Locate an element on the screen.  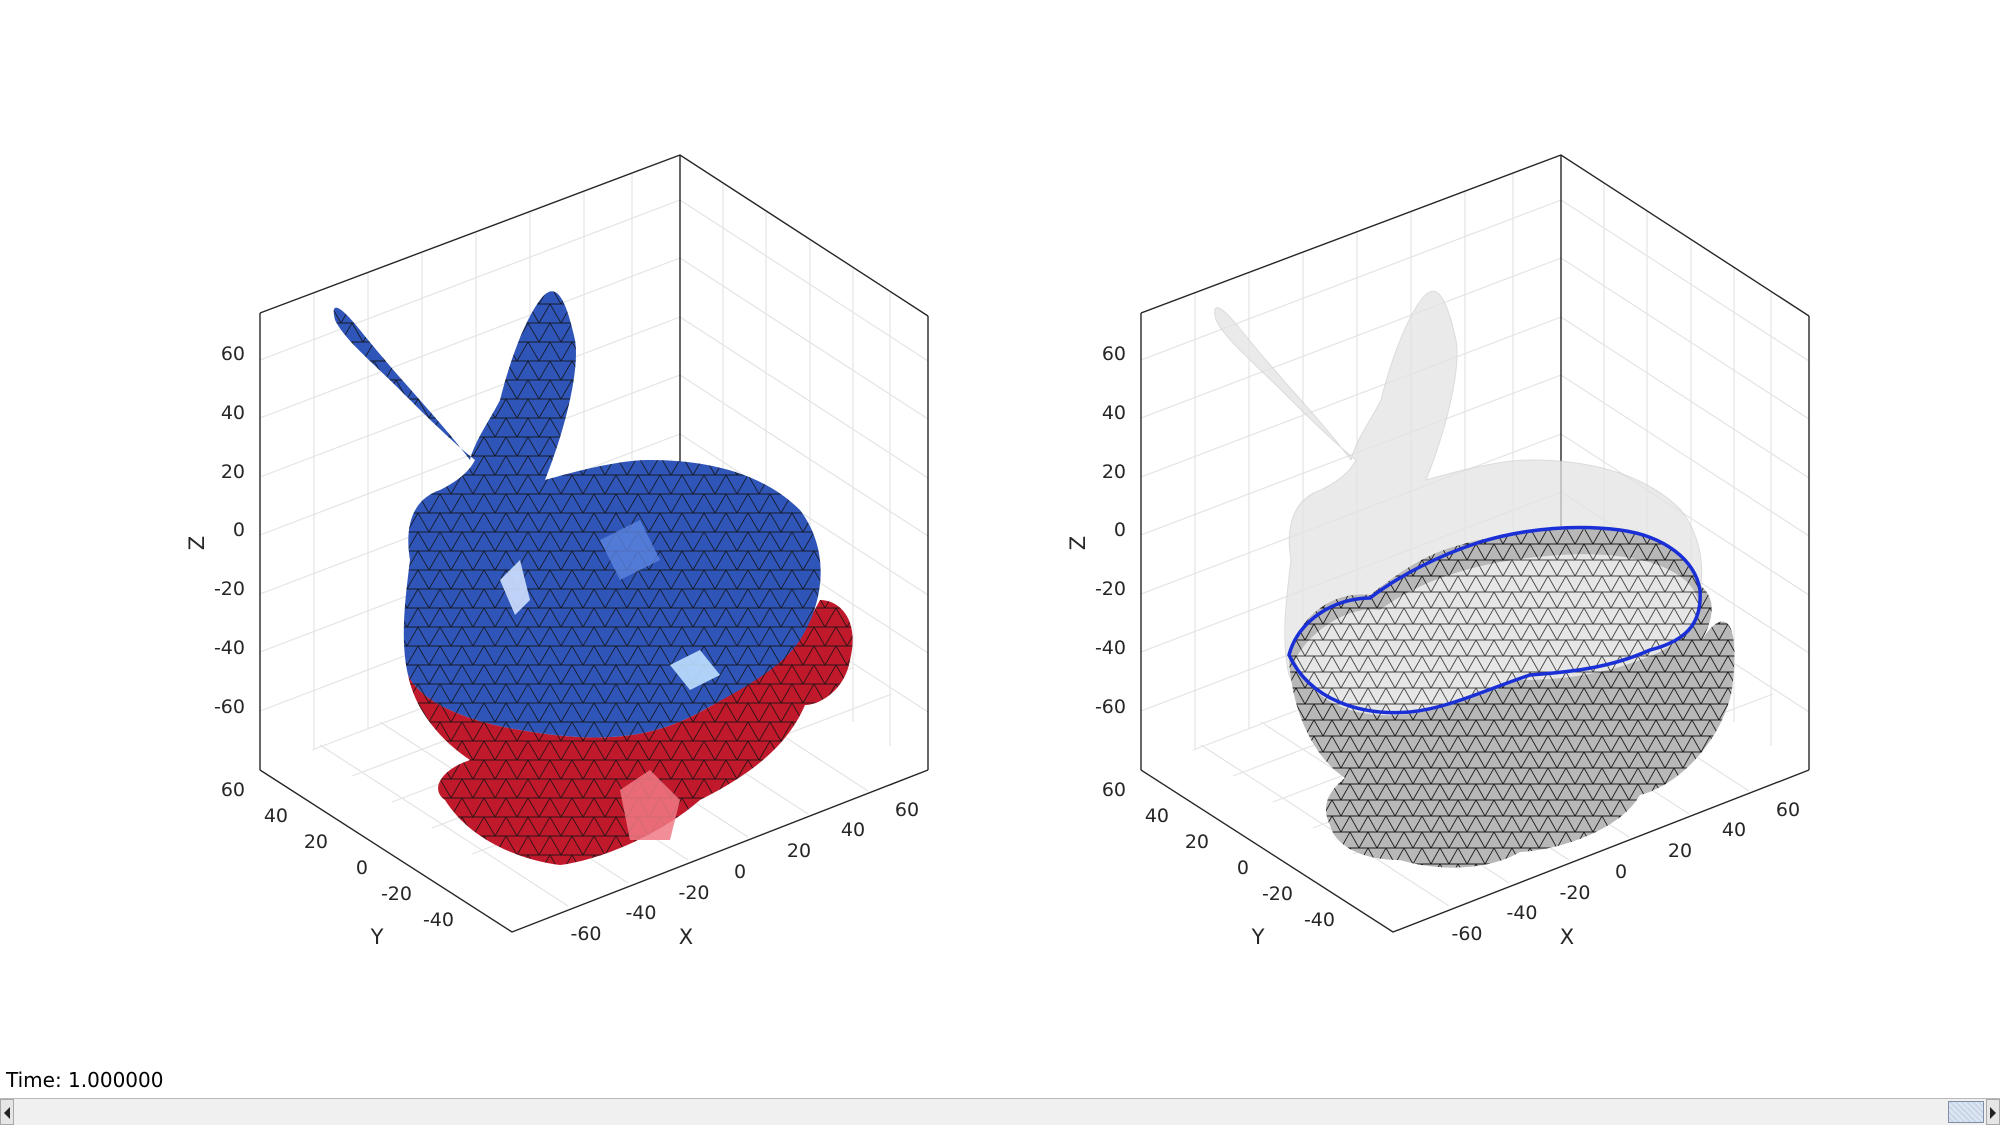
right-z-tick: -20 is located at coordinates (1110, 589).